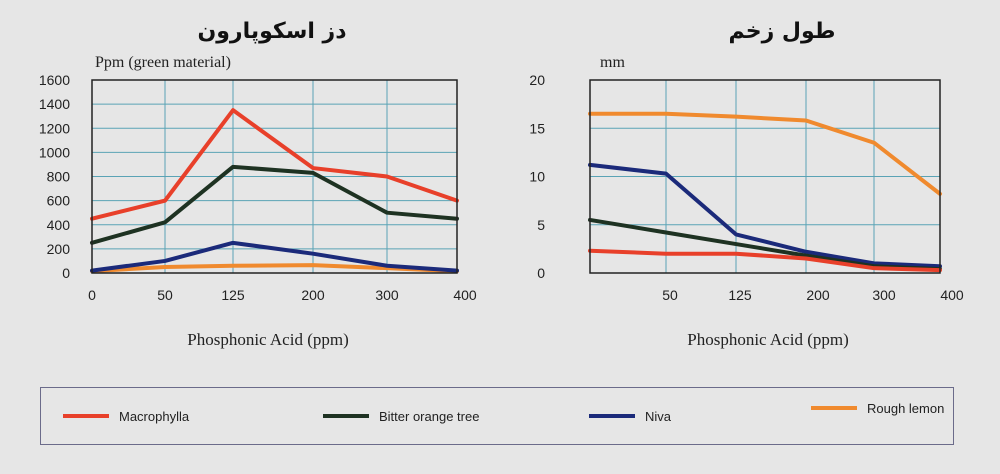 This screenshot has height=474, width=1000. I want to click on legend-item-bitter-orange-tree: Bitter orange tree, so click(401, 416).